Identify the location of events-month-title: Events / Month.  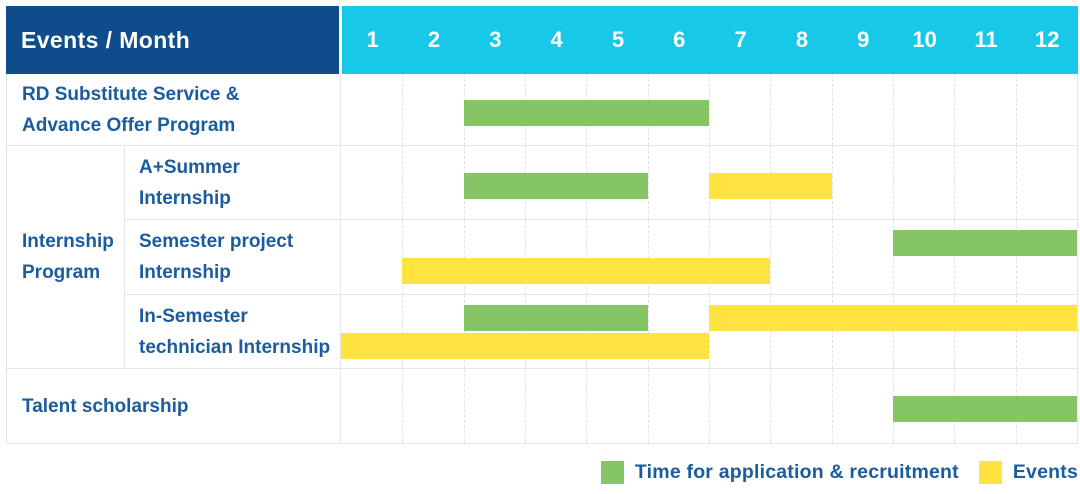
(106, 39).